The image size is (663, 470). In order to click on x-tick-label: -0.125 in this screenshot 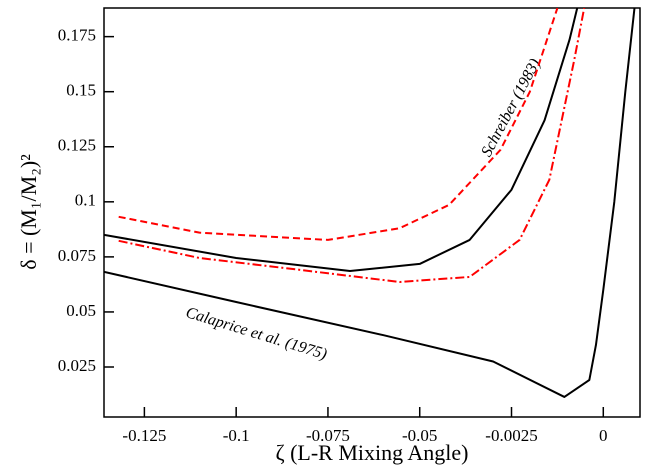, I will do `click(144, 435)`.